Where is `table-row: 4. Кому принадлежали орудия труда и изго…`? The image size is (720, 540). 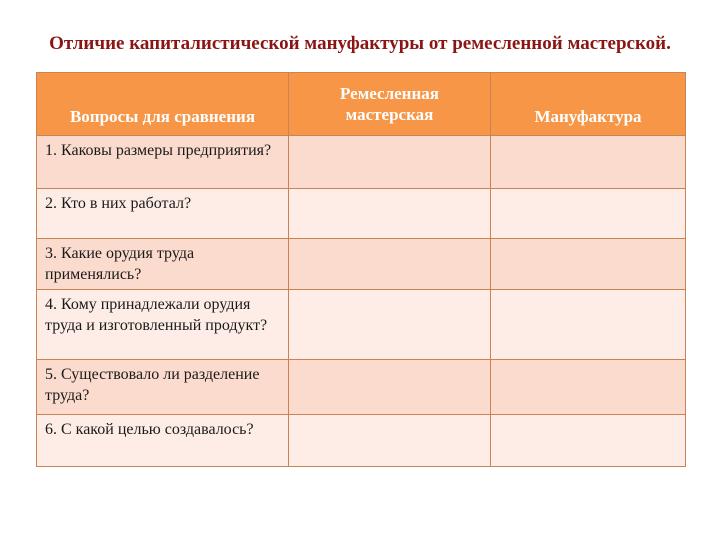 table-row: 4. Кому принадлежали орудия труда и изго… is located at coordinates (361, 324).